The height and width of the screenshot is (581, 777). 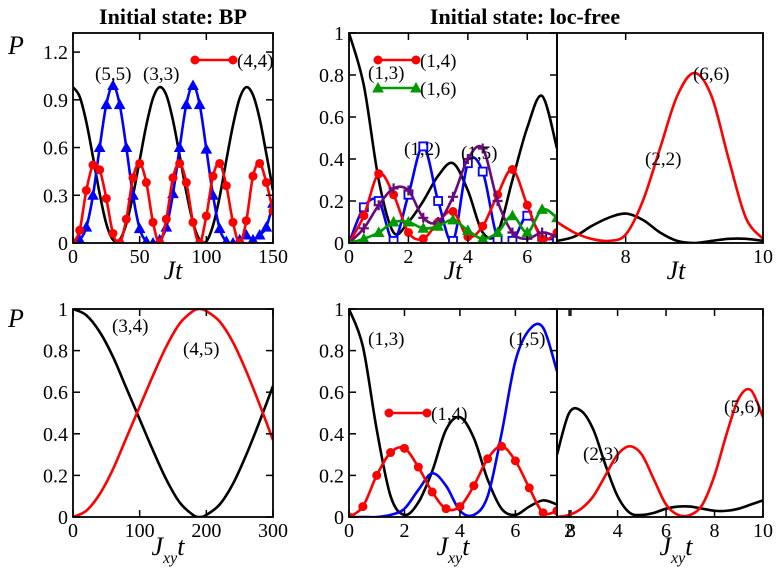 I want to click on panel-bp-top: 0 50 100 150 0 0.3 0.6 0.9 1.2 (5,5) (3,3) (4,4), so click(x=165, y=150).